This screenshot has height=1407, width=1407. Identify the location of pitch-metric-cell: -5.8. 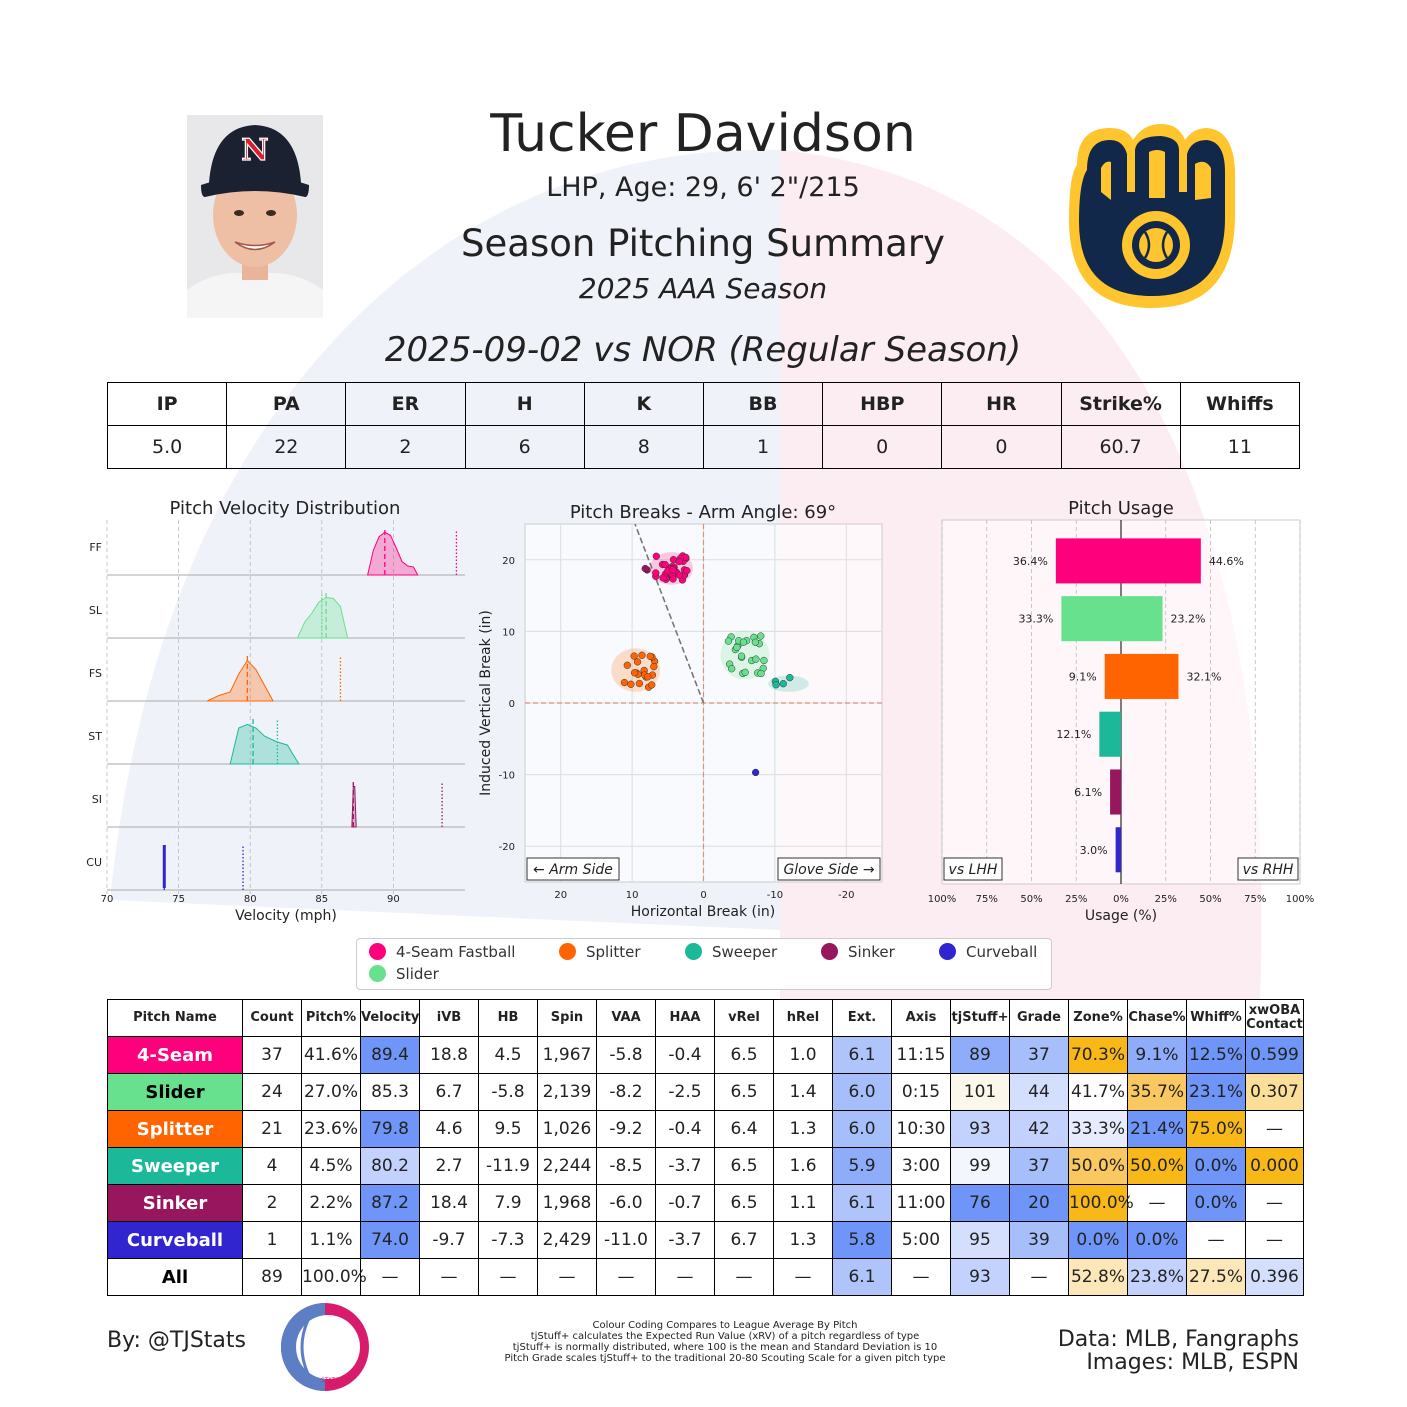
(626, 1055).